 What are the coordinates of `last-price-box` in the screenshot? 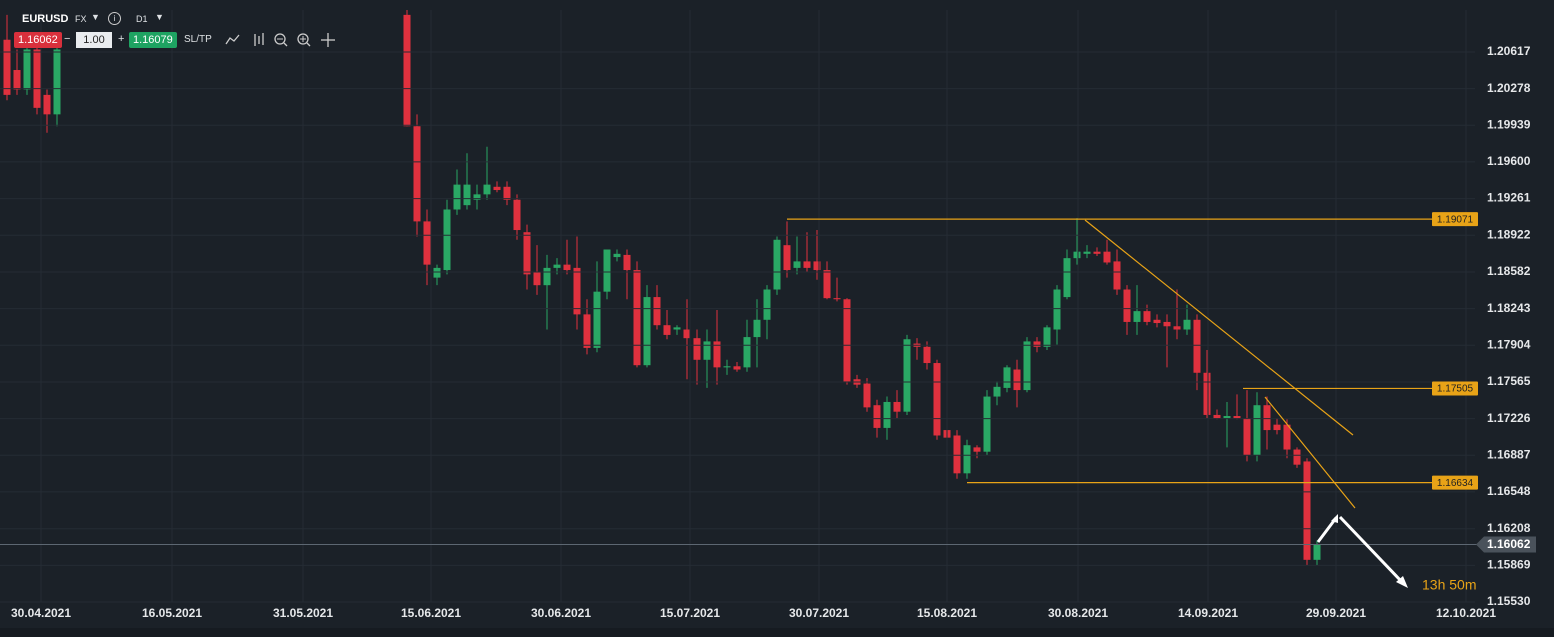 It's located at (1506, 544).